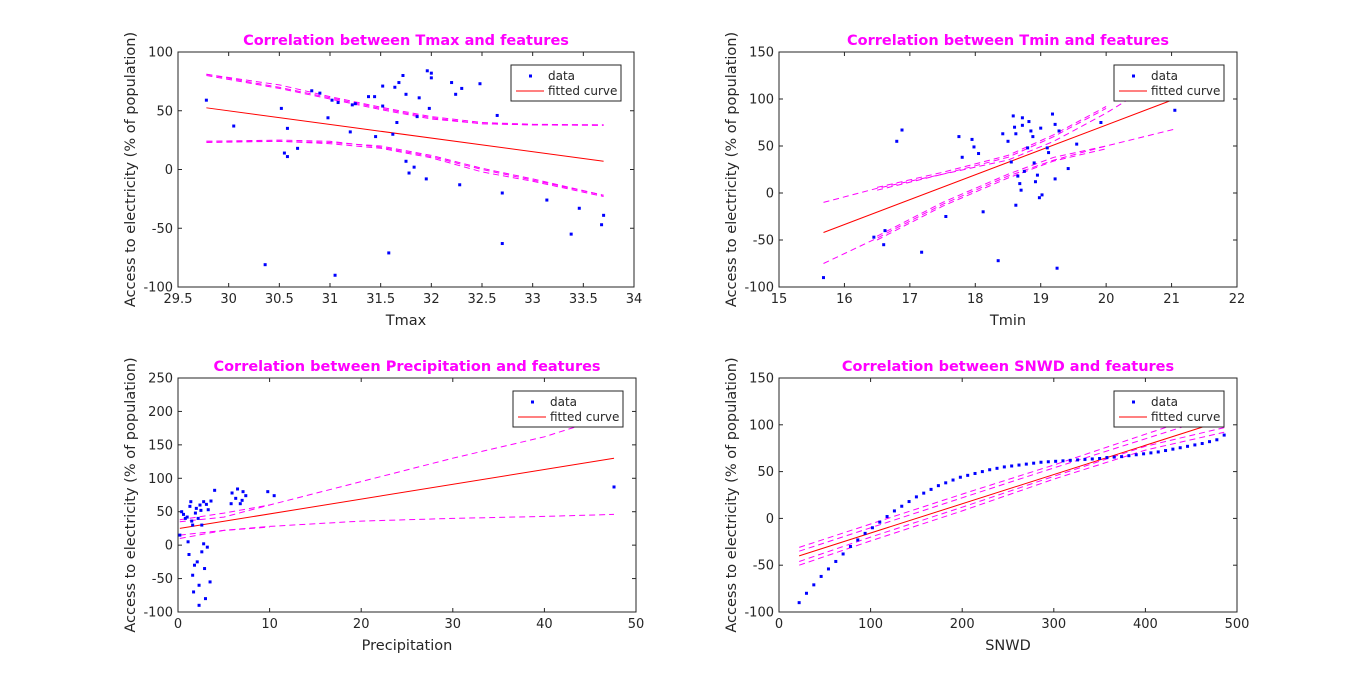  Describe the element at coordinates (779, 299) in the screenshot. I see `x-tick-label: 15` at that location.